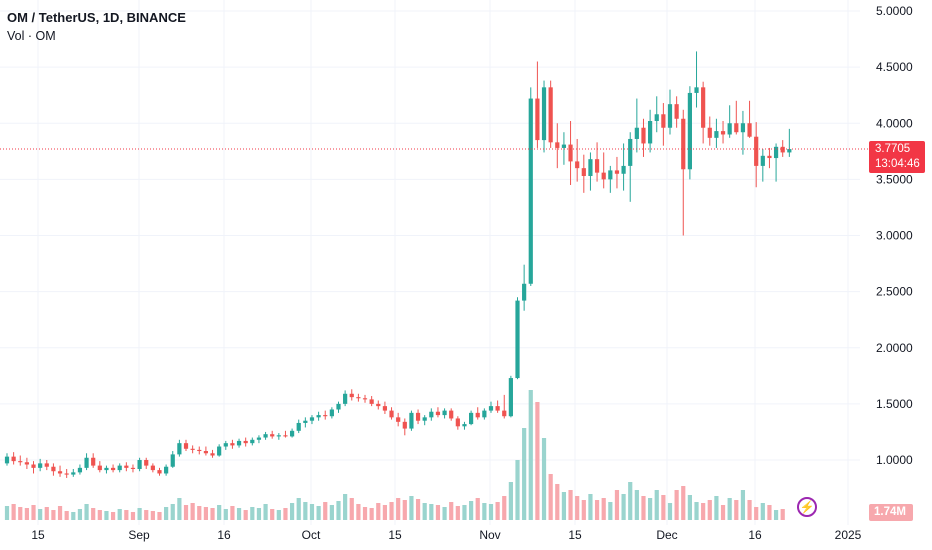 The height and width of the screenshot is (550, 932). Describe the element at coordinates (897, 164) in the screenshot. I see `bar-countdown: 13:04:46` at that location.